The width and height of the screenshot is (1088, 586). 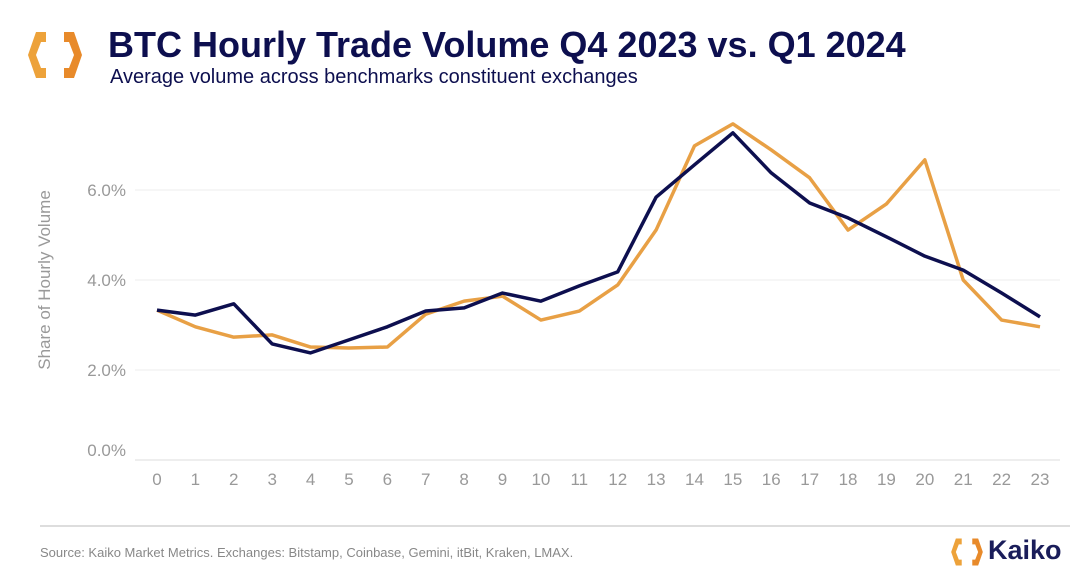 I want to click on x-tick-label: 19, so click(x=886, y=479).